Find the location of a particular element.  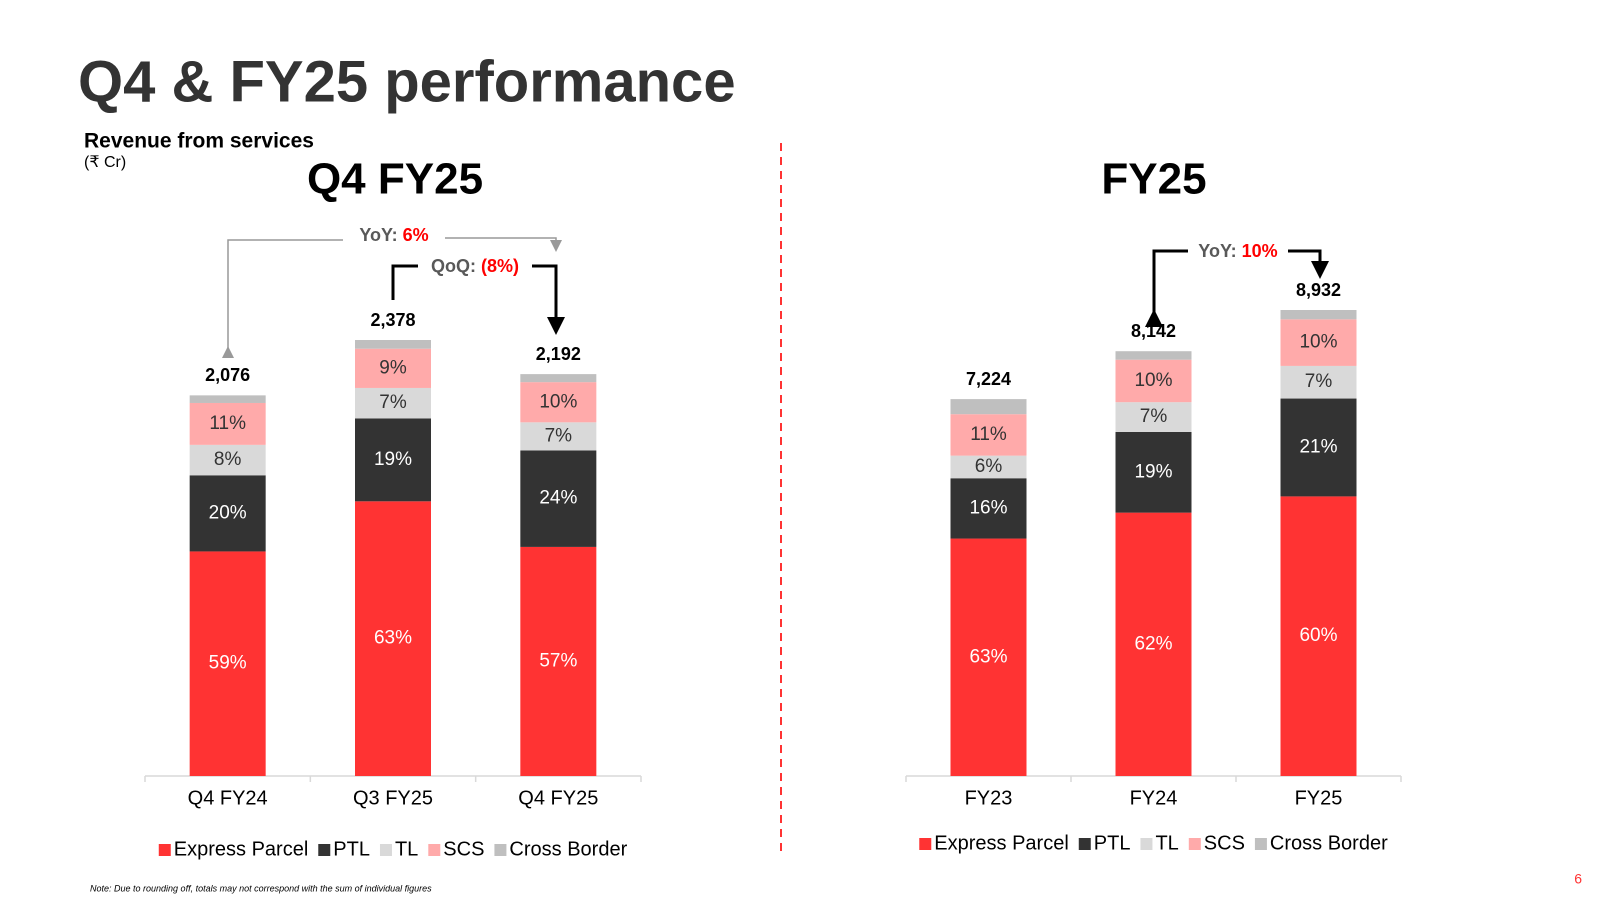

value-label: 9% is located at coordinates (393, 367).